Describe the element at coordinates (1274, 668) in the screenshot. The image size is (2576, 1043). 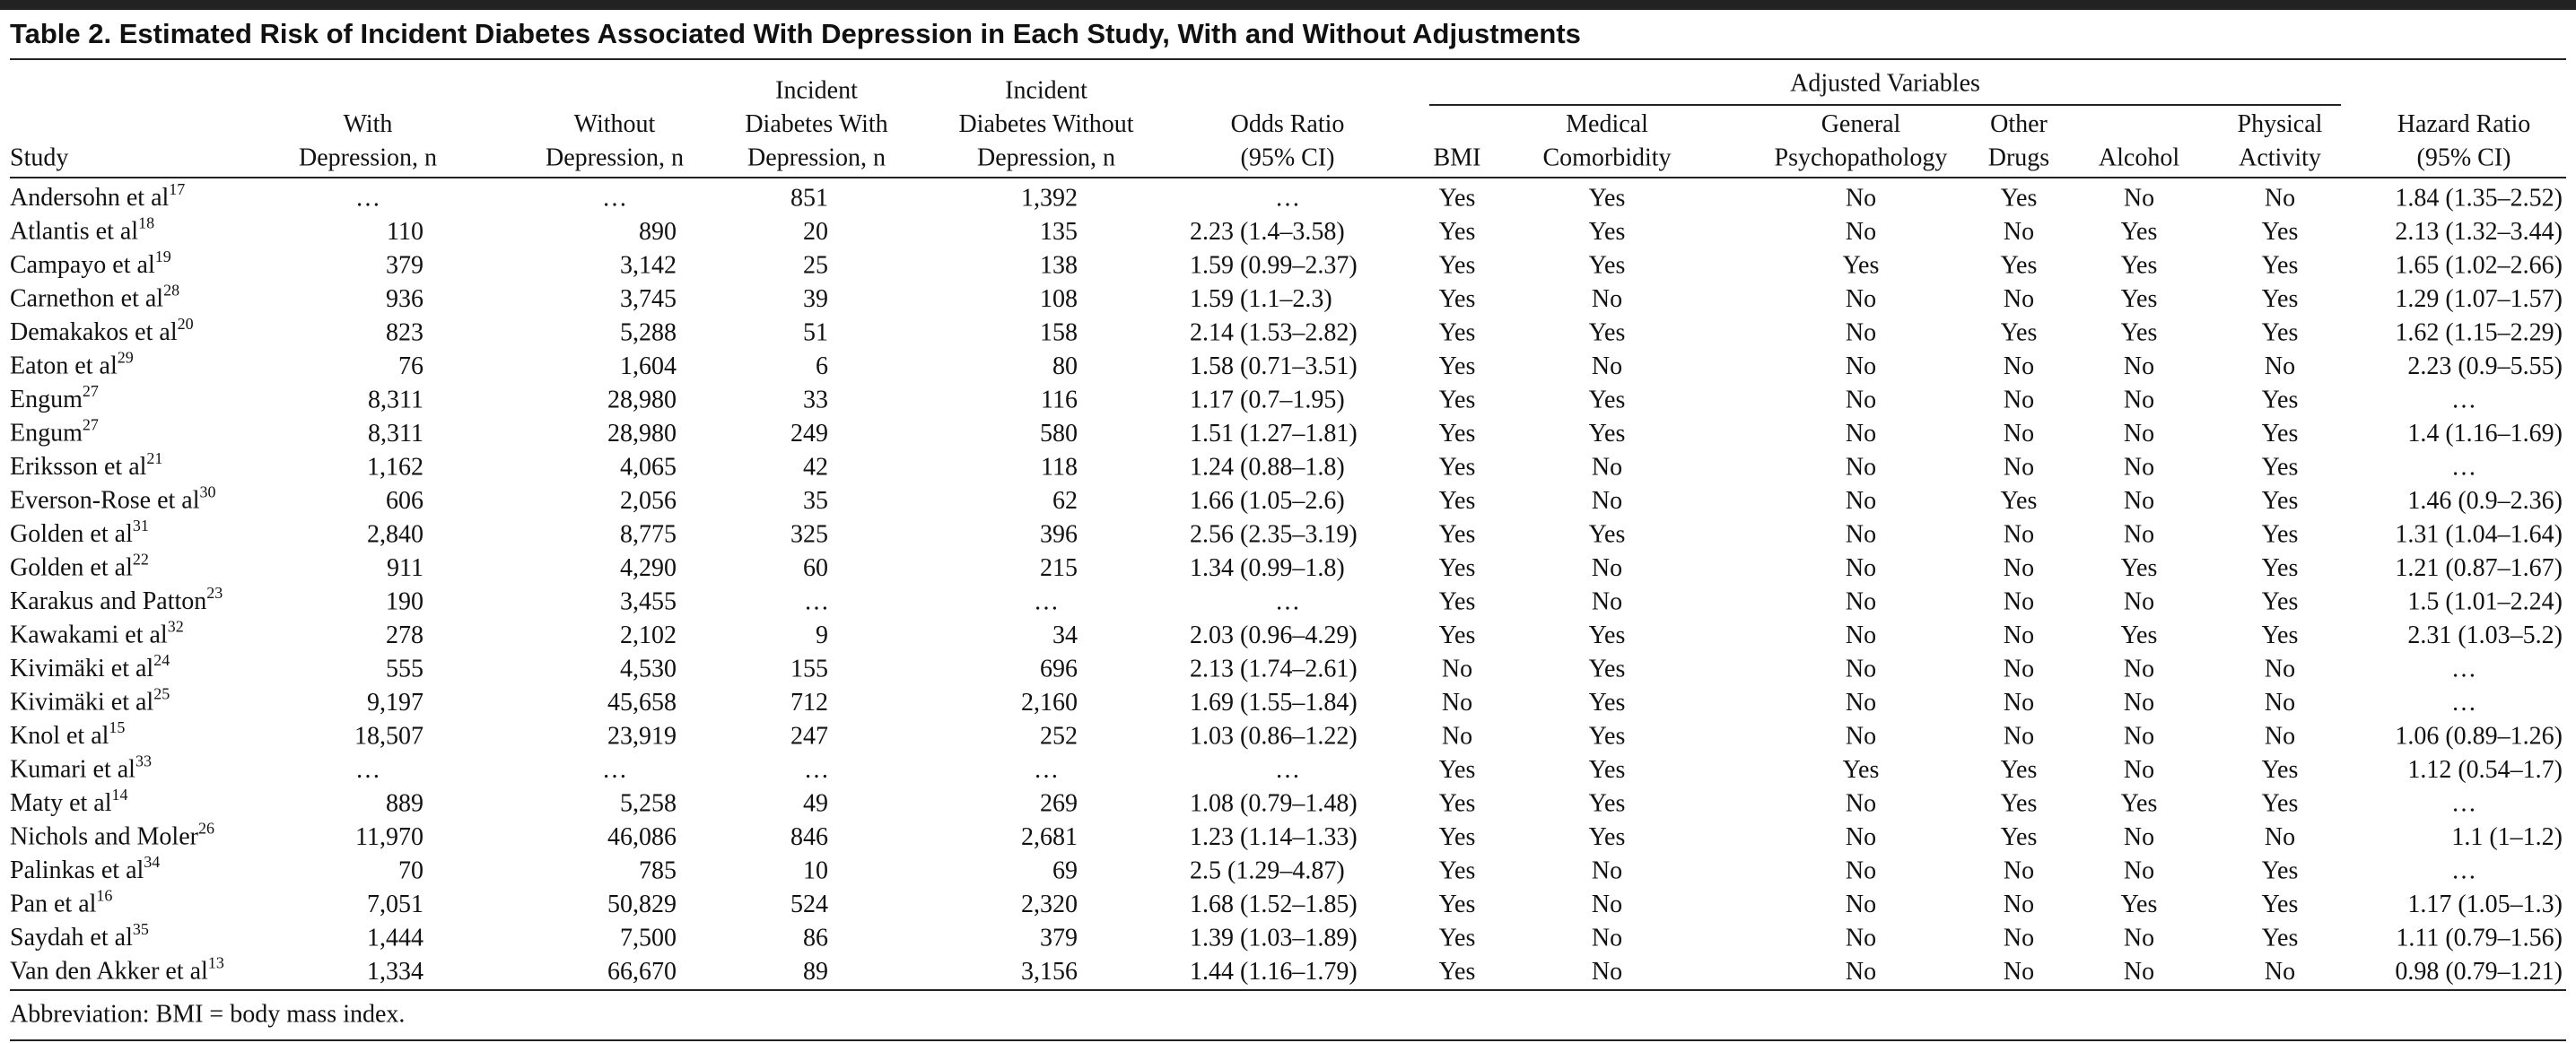
I see `table-cell: 2.13 (1.74–2.61)` at that location.